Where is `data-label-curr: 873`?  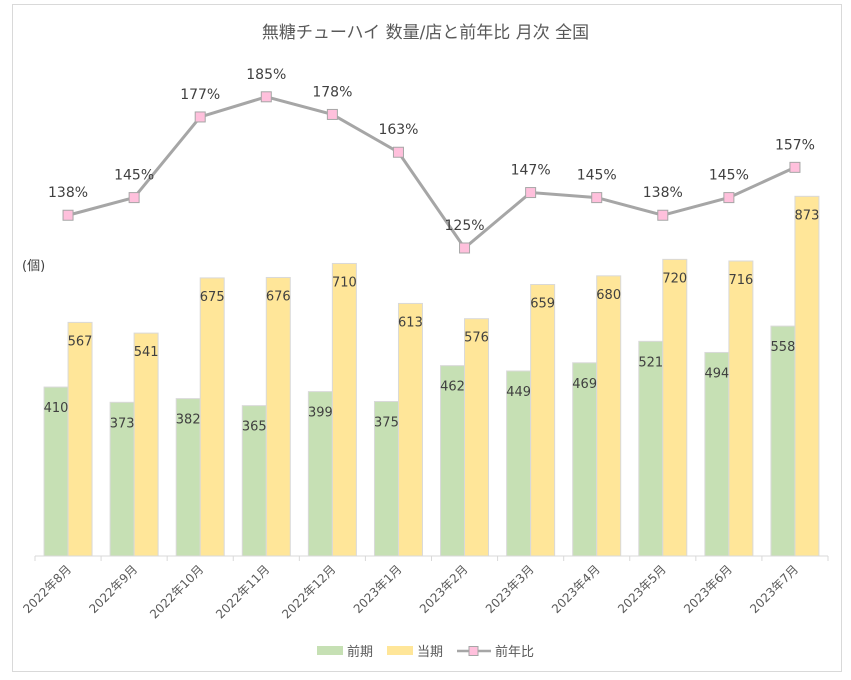
data-label-curr: 873 is located at coordinates (807, 215).